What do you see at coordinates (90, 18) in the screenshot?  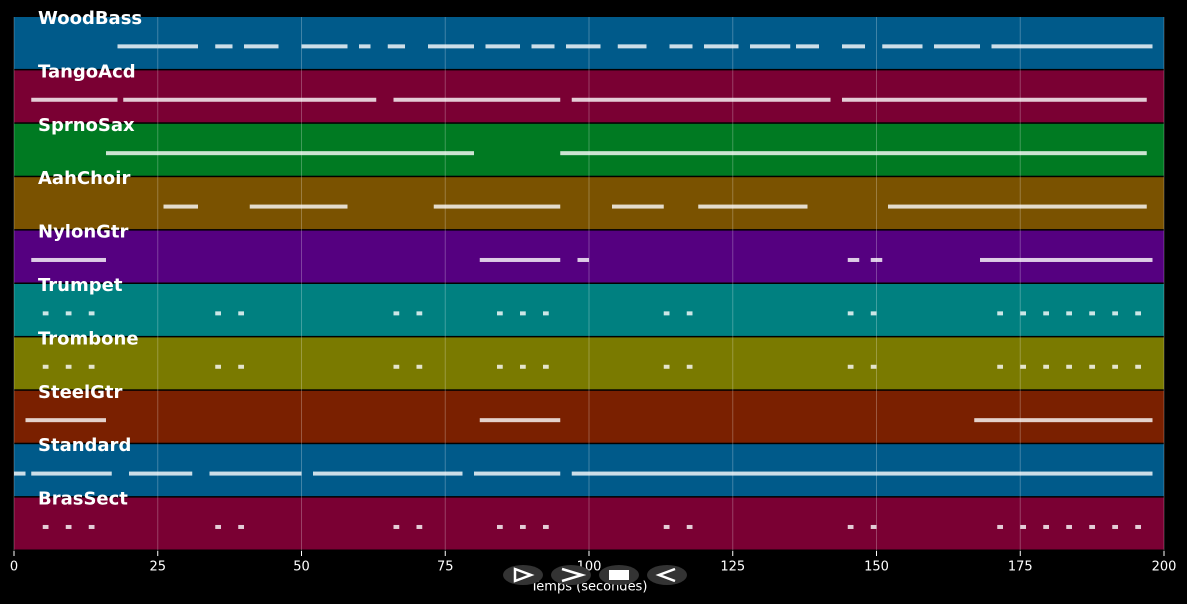 I see `track-label: WoodBass` at bounding box center [90, 18].